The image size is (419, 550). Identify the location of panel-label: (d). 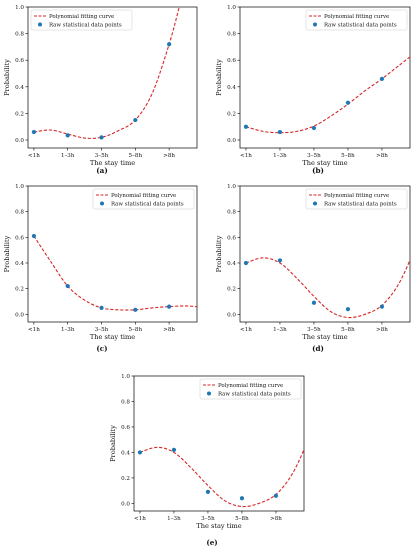
(318, 348).